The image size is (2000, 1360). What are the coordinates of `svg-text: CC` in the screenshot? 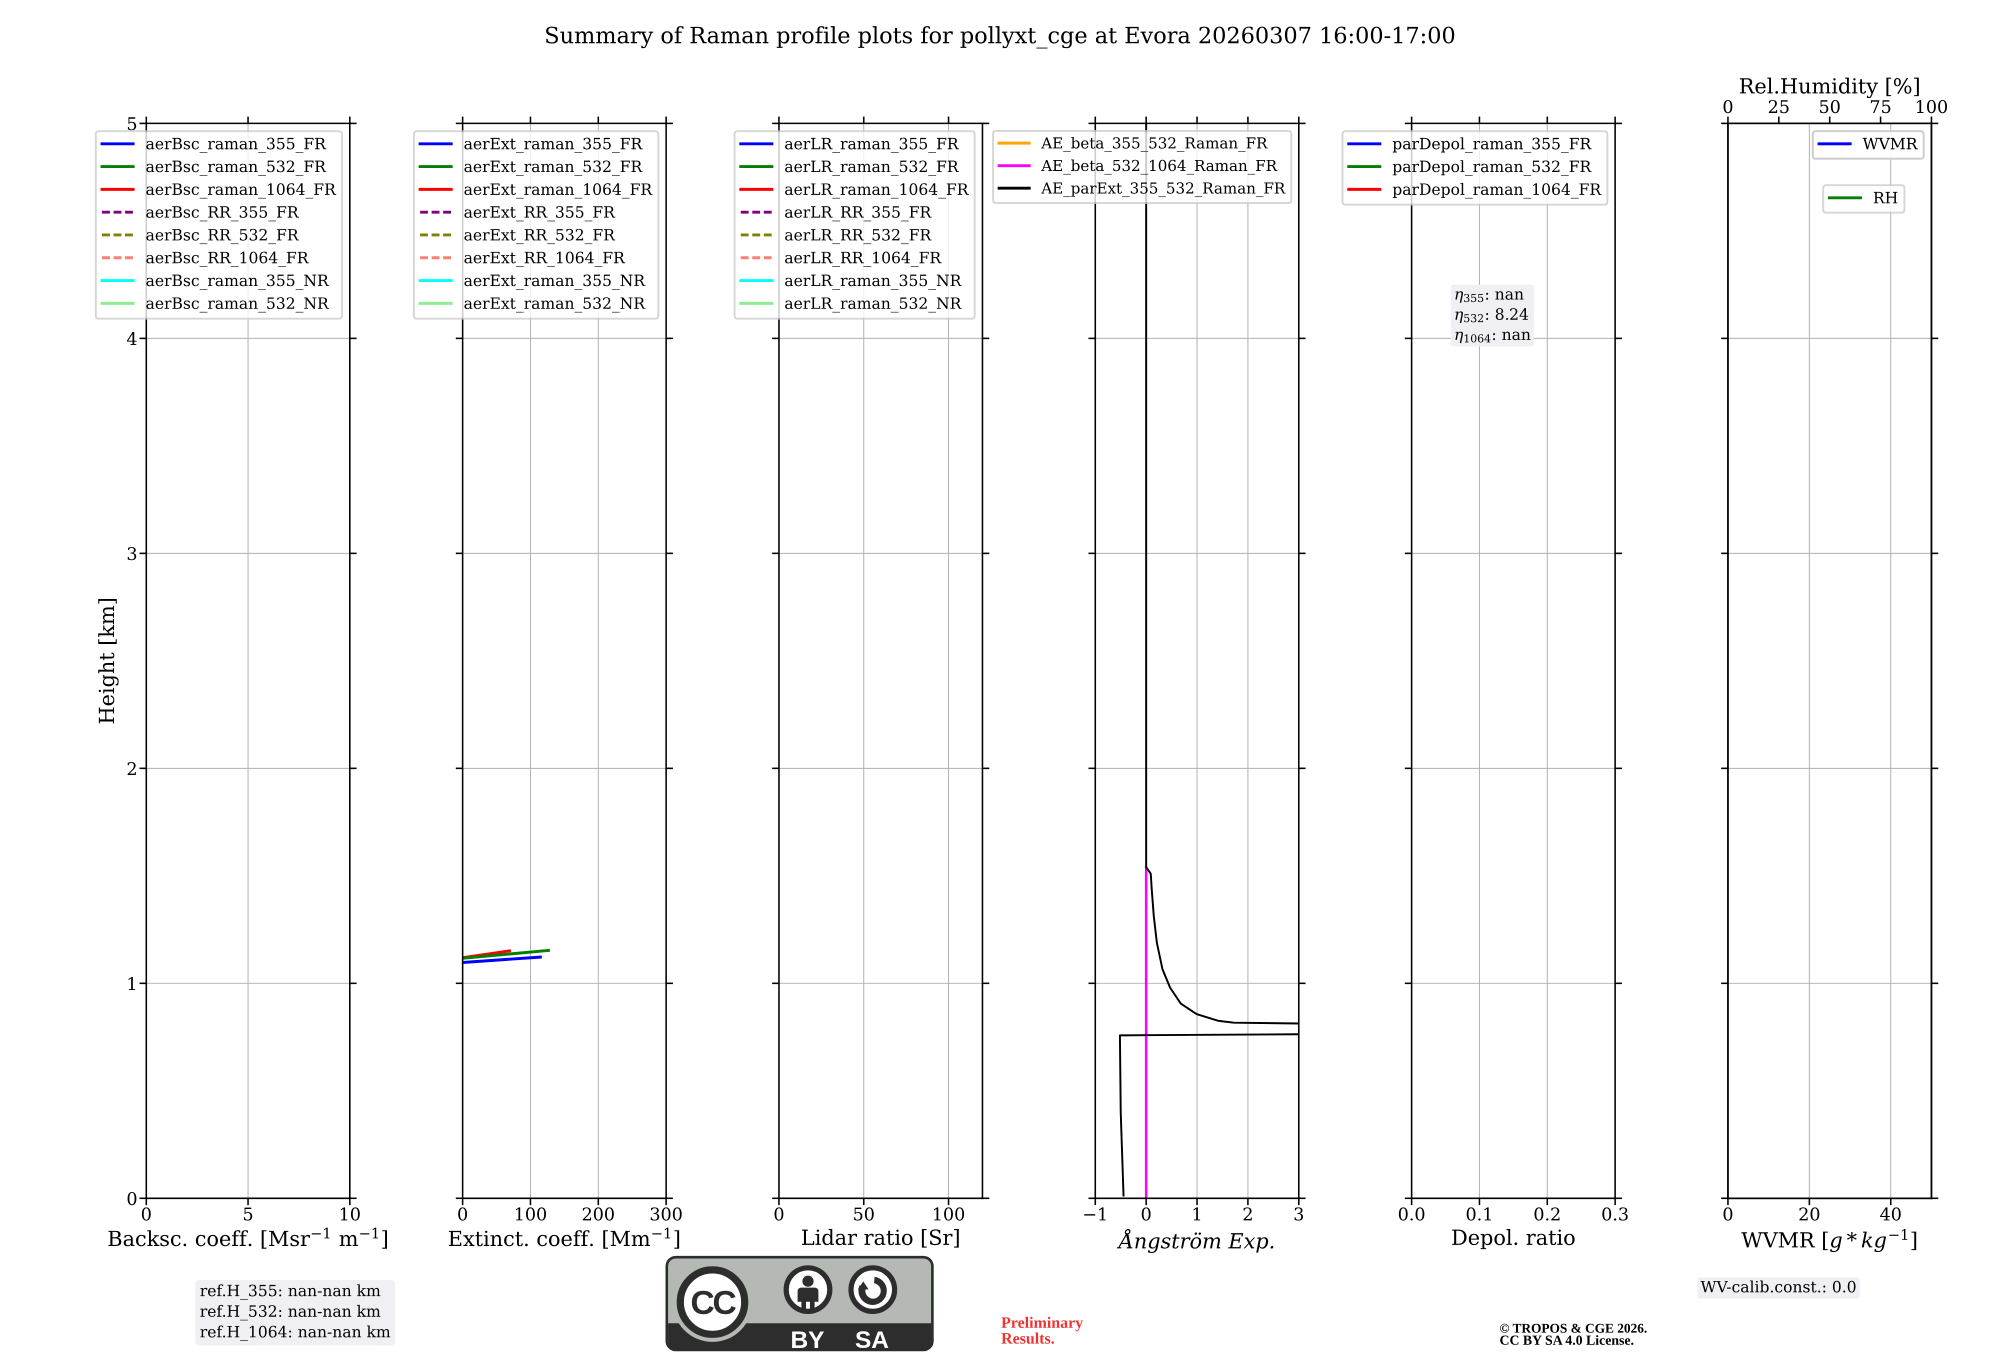 It's located at (714, 1303).